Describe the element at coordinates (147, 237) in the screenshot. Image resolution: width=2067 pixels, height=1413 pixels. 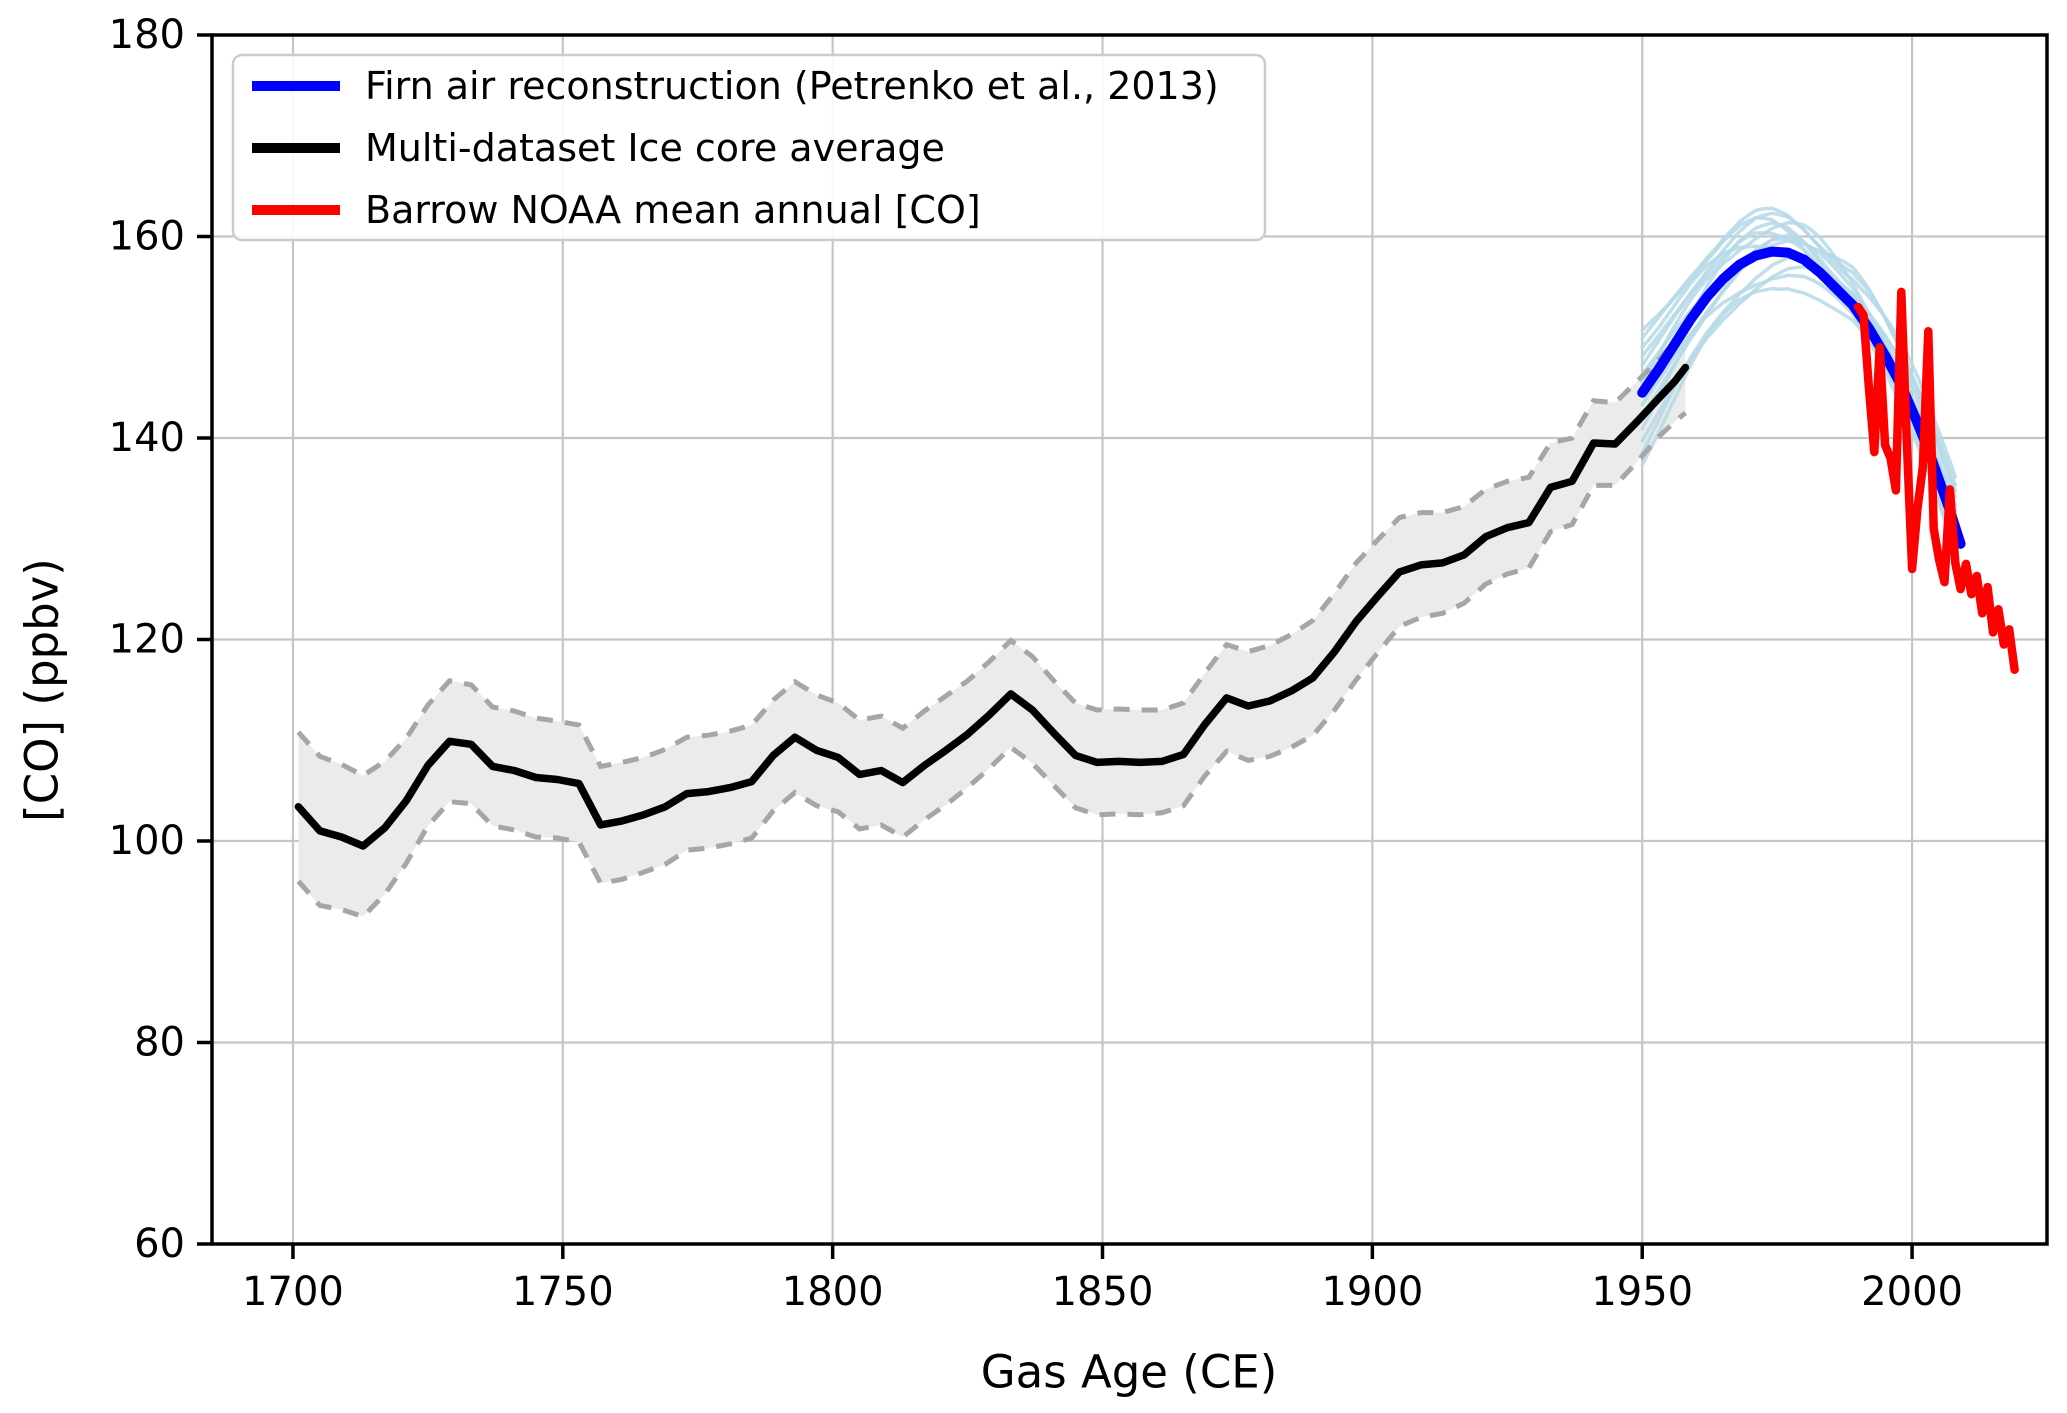
I see `y-tick-label-160: 160` at that location.